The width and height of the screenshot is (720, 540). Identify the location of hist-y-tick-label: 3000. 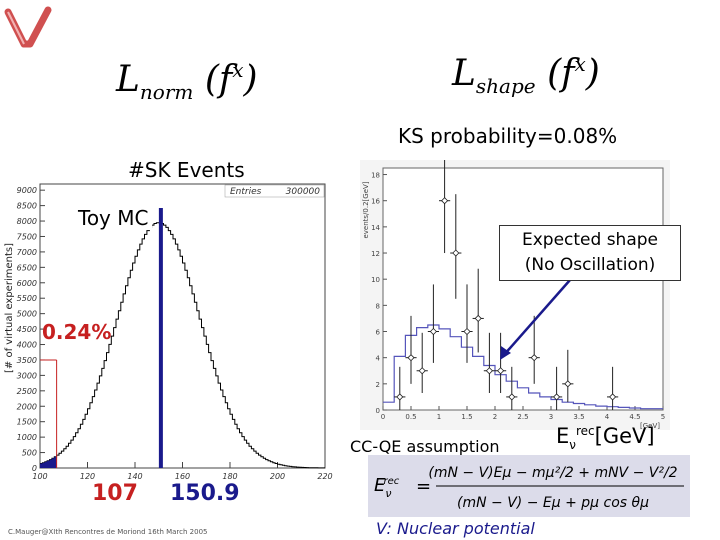
(27, 375).